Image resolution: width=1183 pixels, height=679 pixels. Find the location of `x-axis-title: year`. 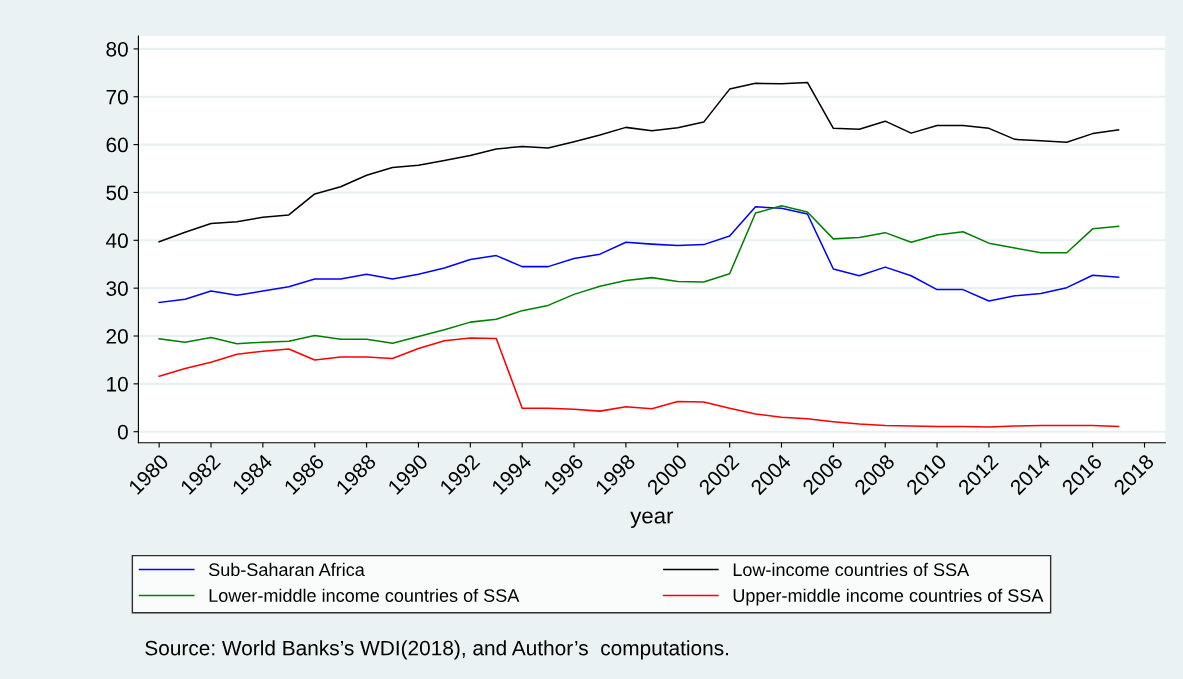

x-axis-title: year is located at coordinates (652, 519).